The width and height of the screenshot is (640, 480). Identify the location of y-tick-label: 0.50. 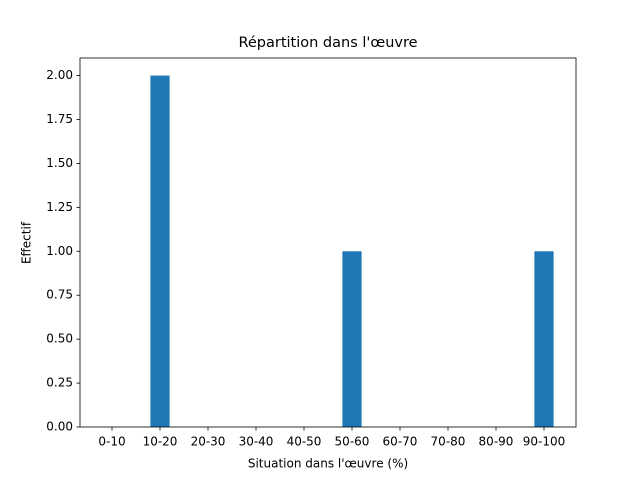
(59, 339).